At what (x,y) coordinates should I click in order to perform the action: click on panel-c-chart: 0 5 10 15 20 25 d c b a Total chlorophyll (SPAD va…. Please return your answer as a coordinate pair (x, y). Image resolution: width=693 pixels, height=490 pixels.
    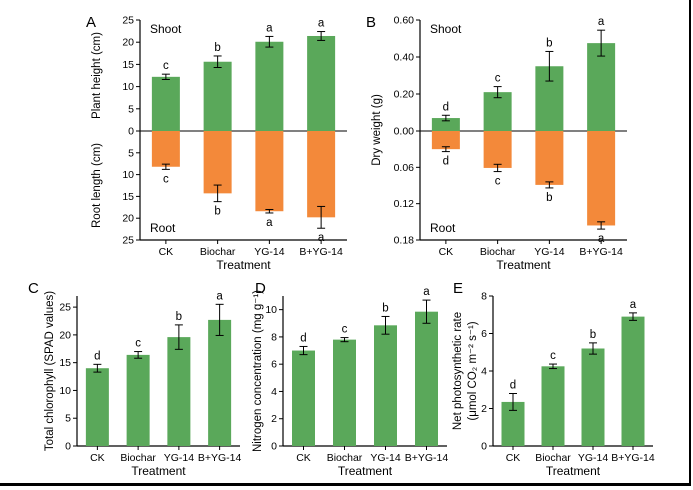
    Looking at the image, I should click on (143, 384).